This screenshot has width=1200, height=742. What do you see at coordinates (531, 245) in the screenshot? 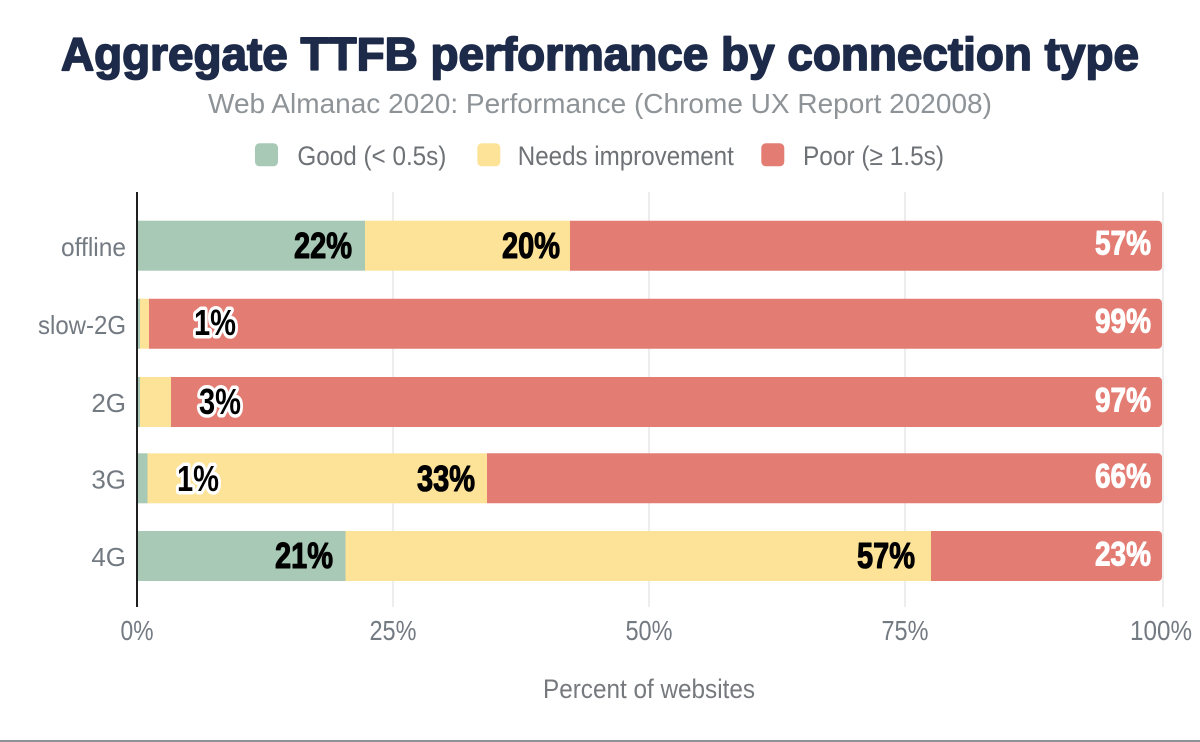
I see `svg-text: 20%` at bounding box center [531, 245].